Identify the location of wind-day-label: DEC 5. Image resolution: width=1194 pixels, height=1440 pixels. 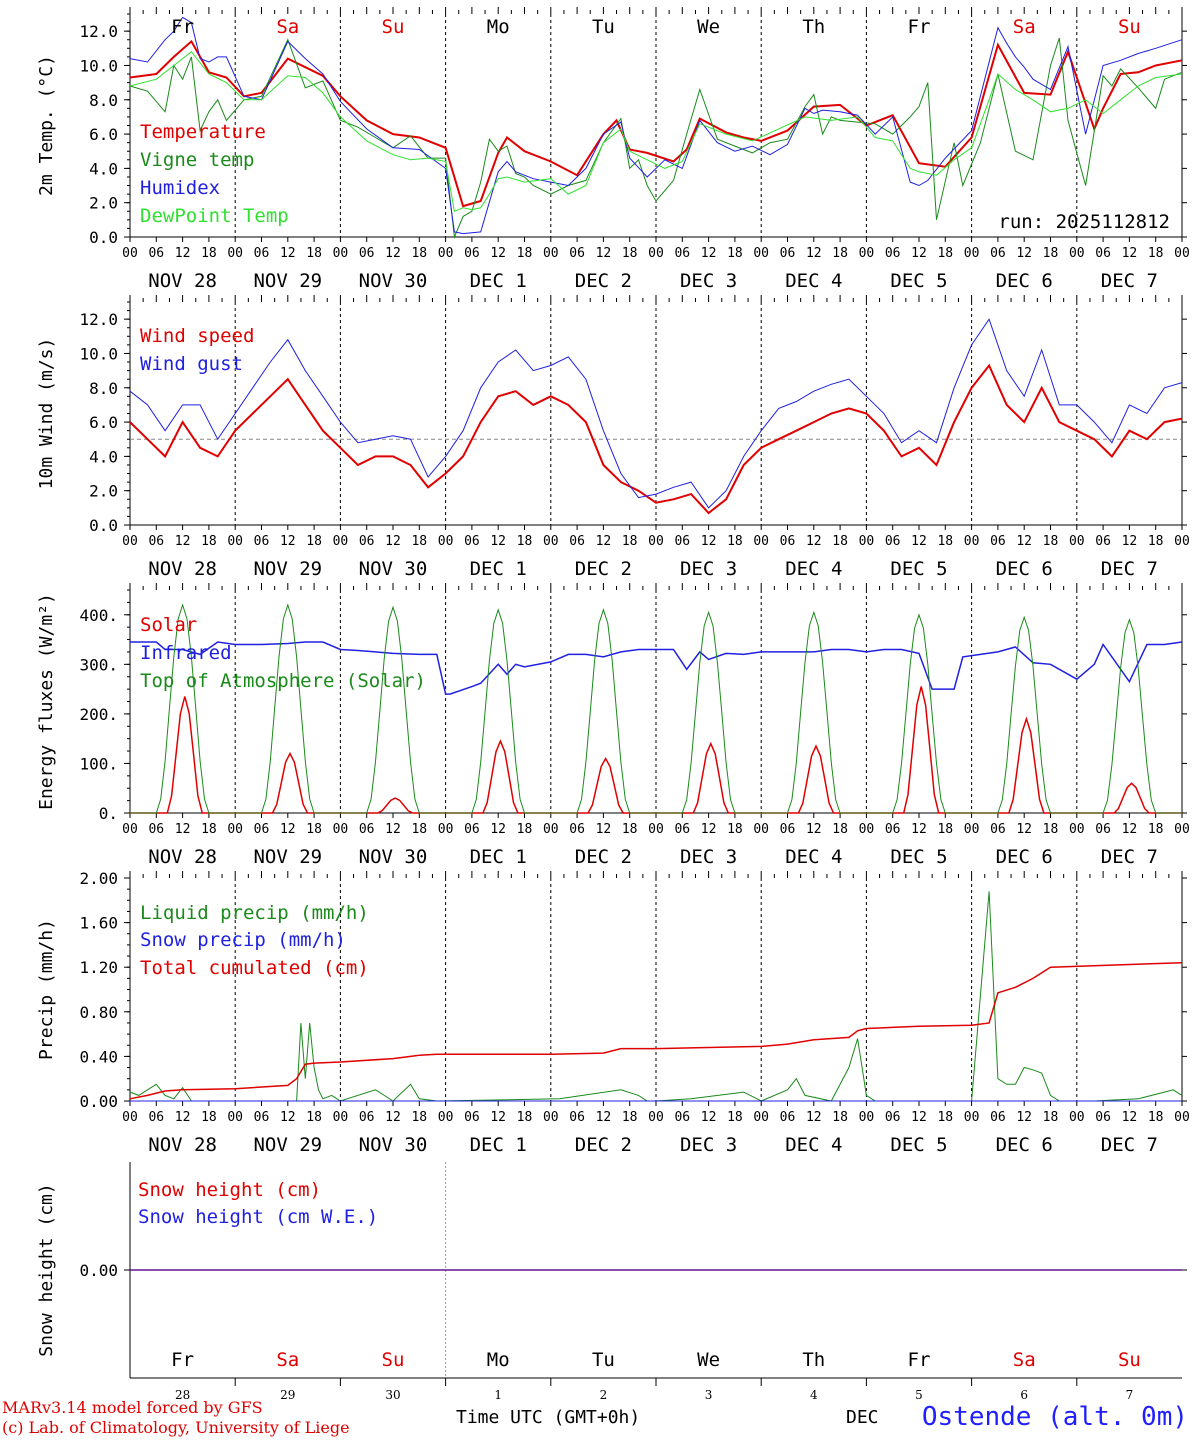
(918, 569).